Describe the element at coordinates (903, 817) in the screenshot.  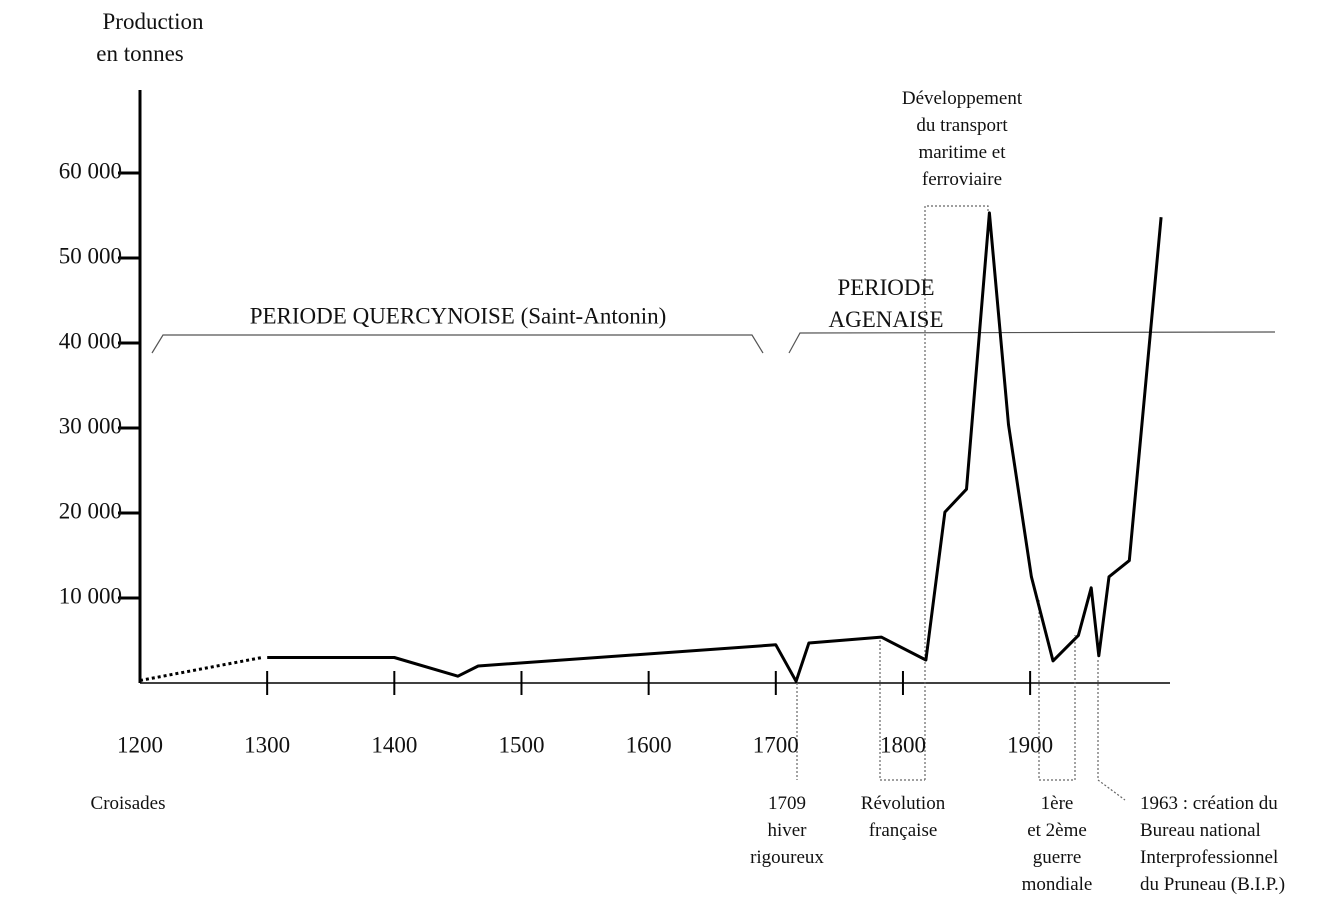
I see `annotation: Révolution française` at that location.